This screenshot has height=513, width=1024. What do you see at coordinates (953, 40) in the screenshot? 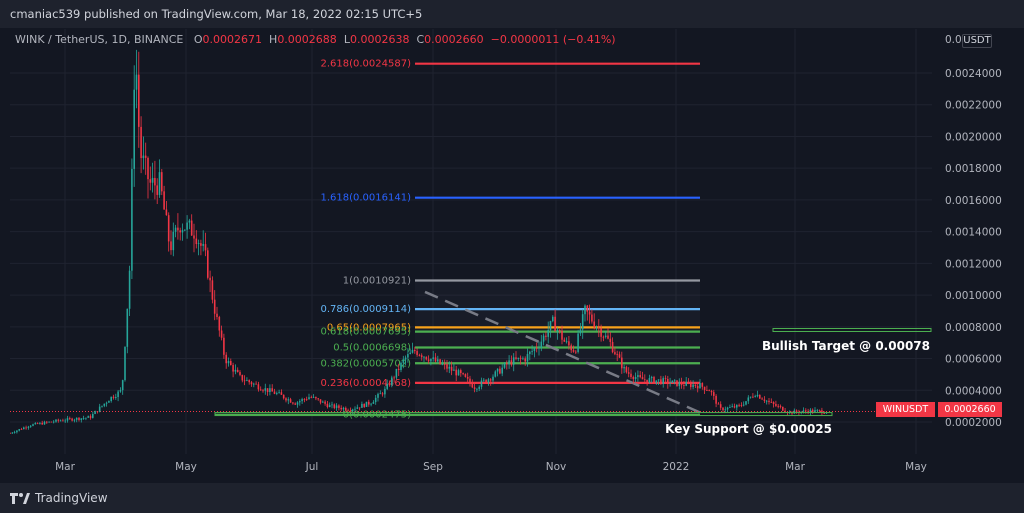
I see `price-tick-label: 0.0` at bounding box center [953, 40].